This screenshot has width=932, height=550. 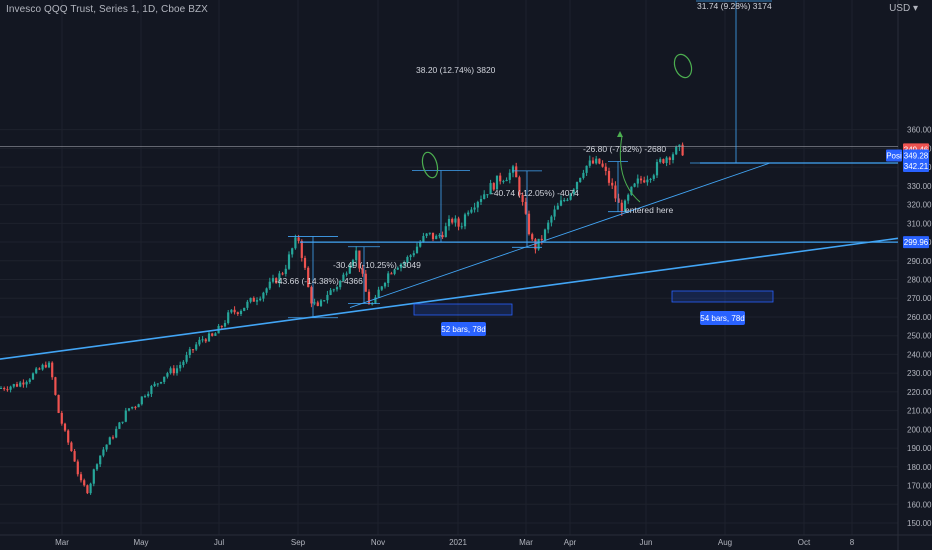 What do you see at coordinates (649, 210) in the screenshot?
I see `entry-annotation: entered here` at bounding box center [649, 210].